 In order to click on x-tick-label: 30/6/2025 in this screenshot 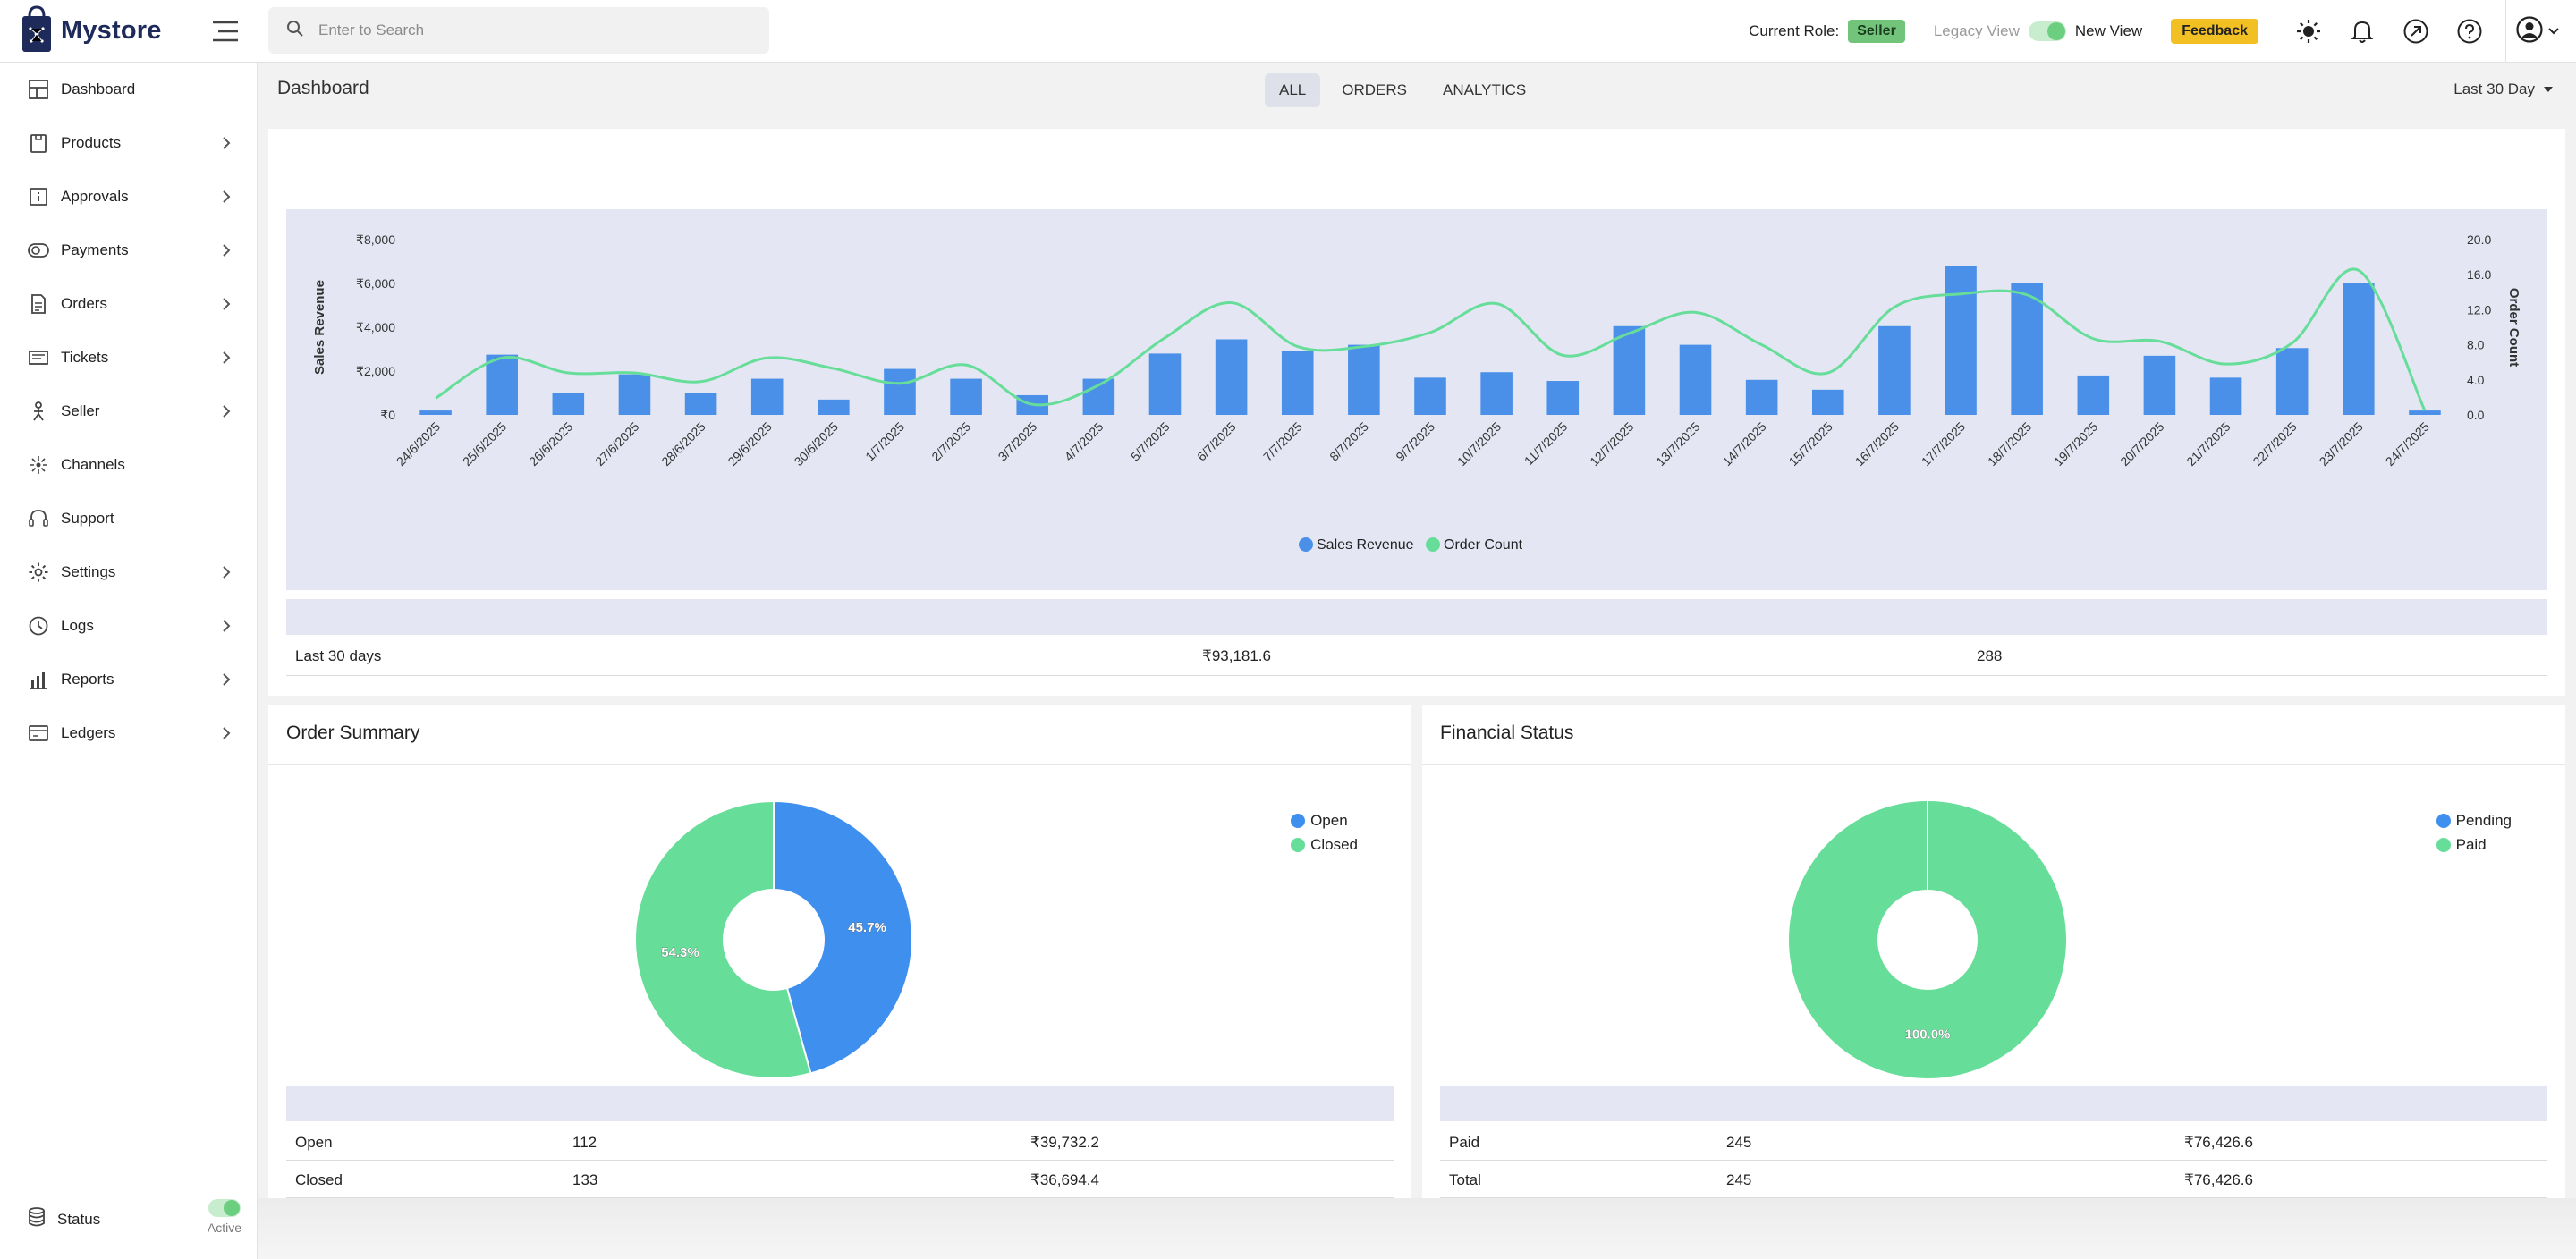, I will do `click(817, 444)`.